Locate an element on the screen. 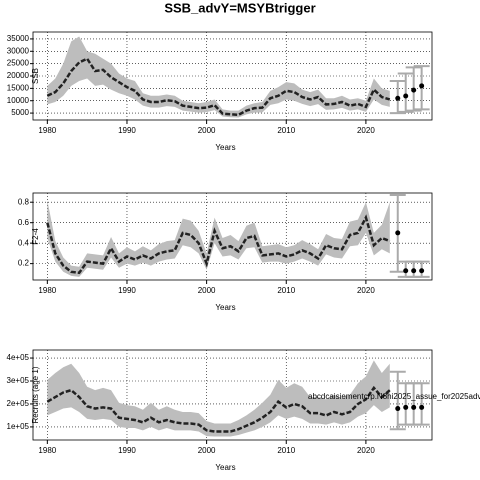  y-axis-label: F2-4 is located at coordinates (35, 236).